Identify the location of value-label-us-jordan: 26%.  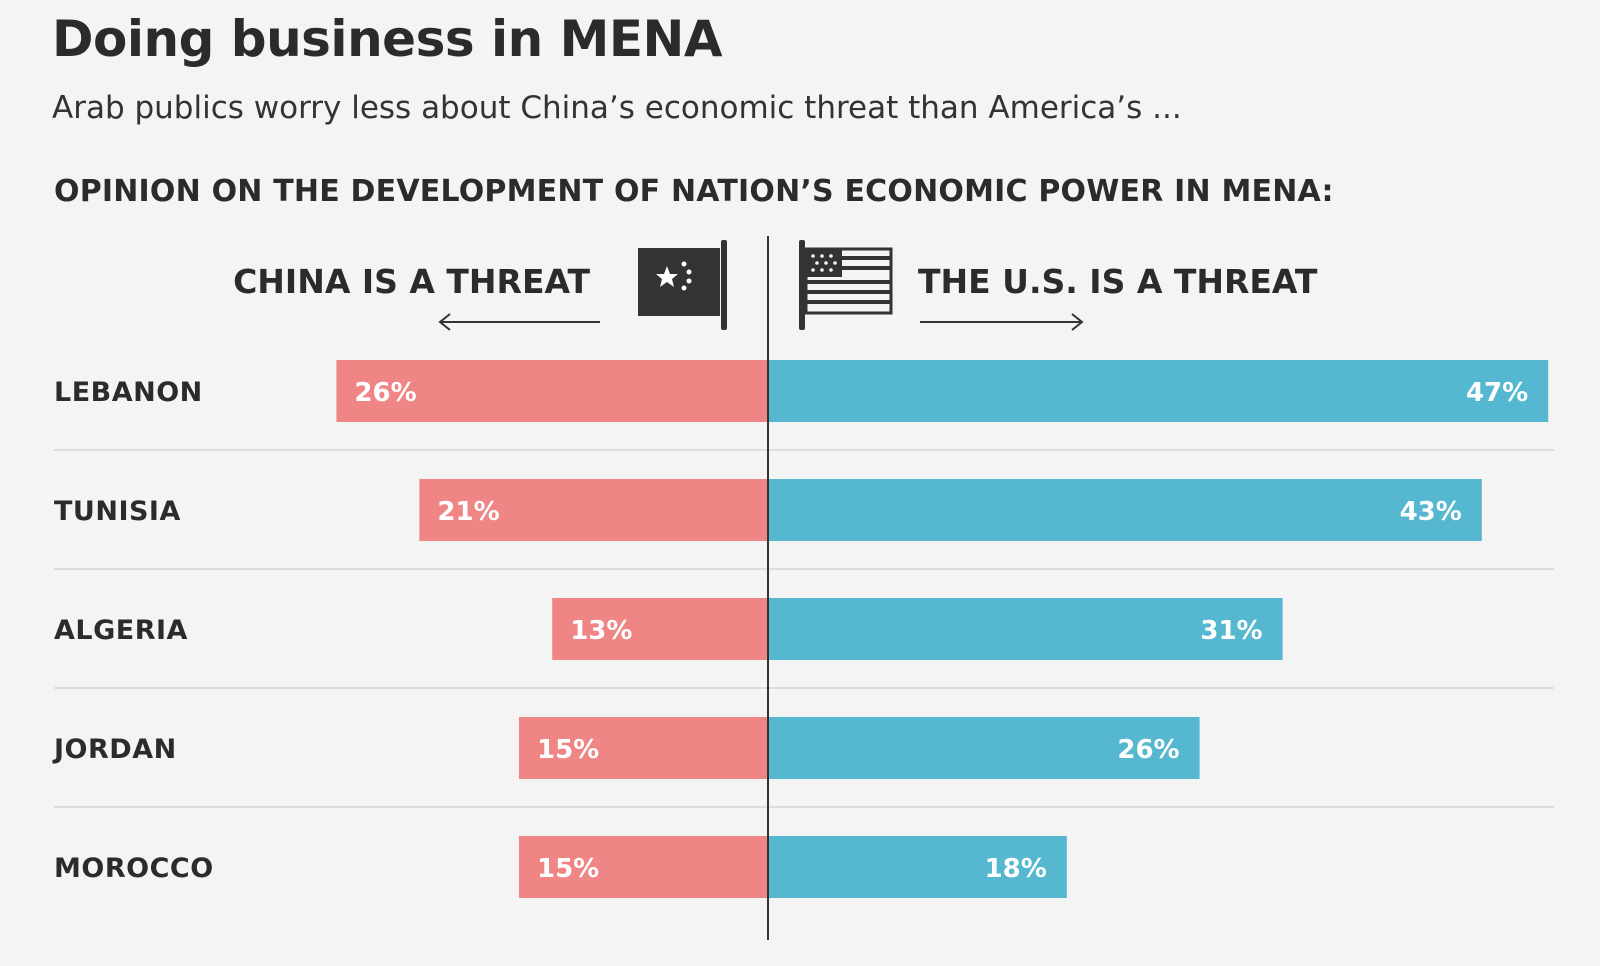
(1148, 750).